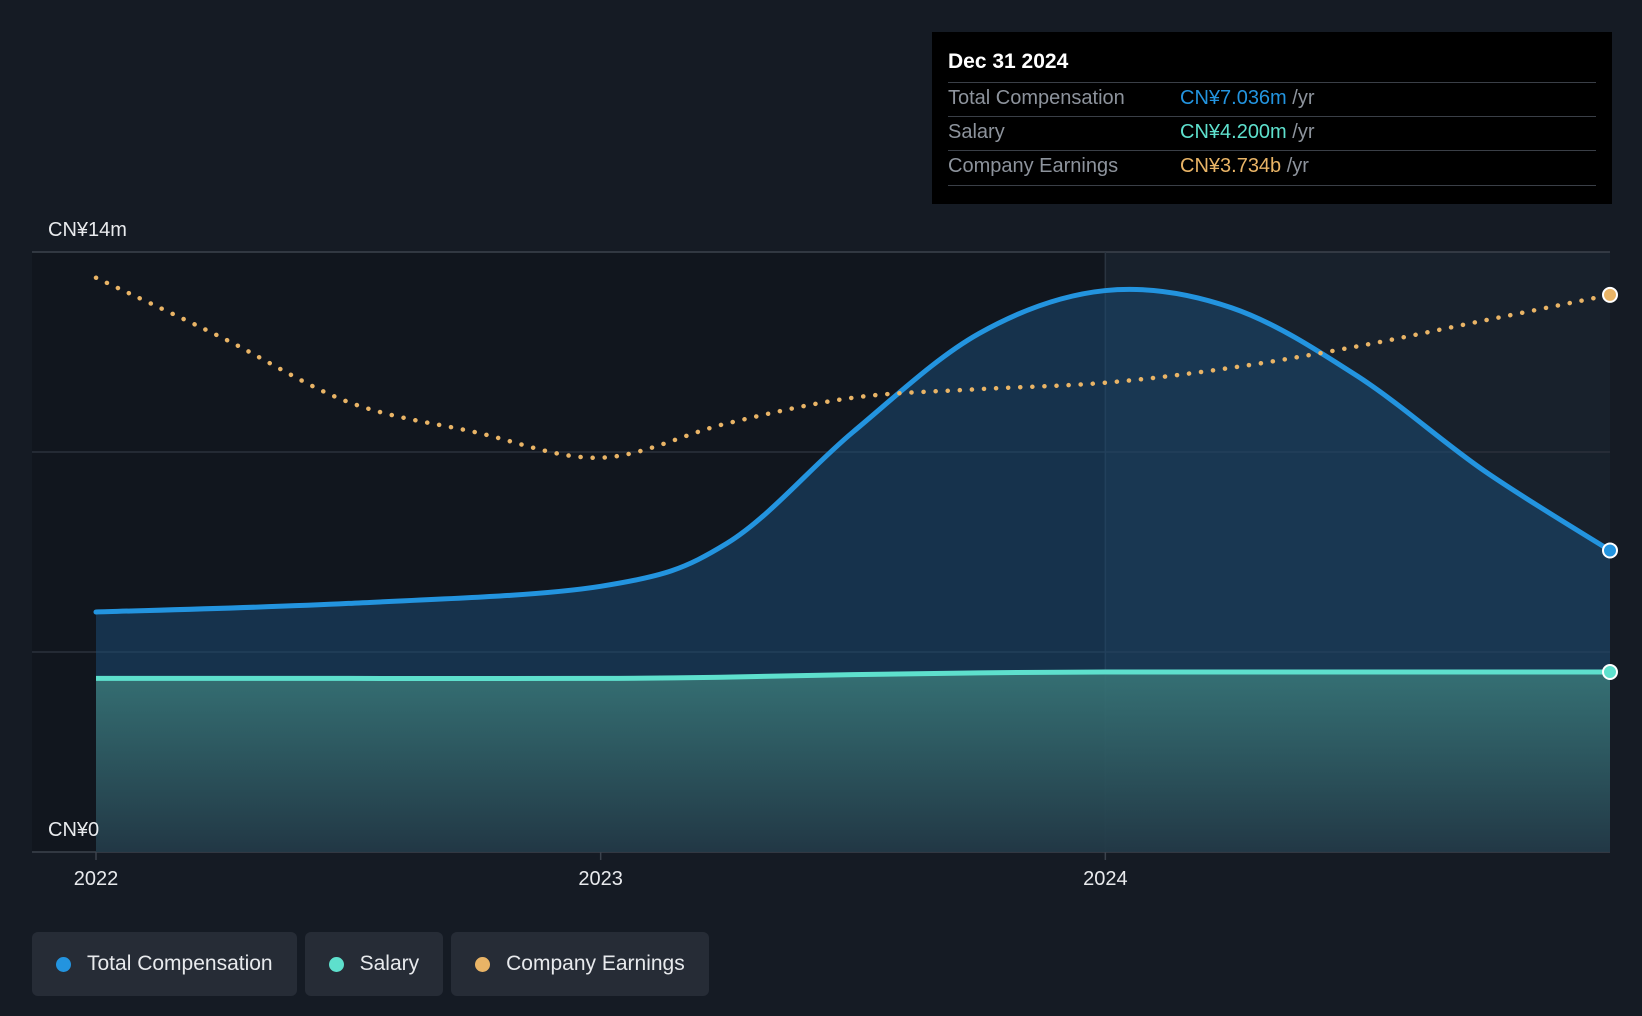 The height and width of the screenshot is (1016, 1642). I want to click on tooltip-value: CN¥7.036m /yr, so click(1247, 98).